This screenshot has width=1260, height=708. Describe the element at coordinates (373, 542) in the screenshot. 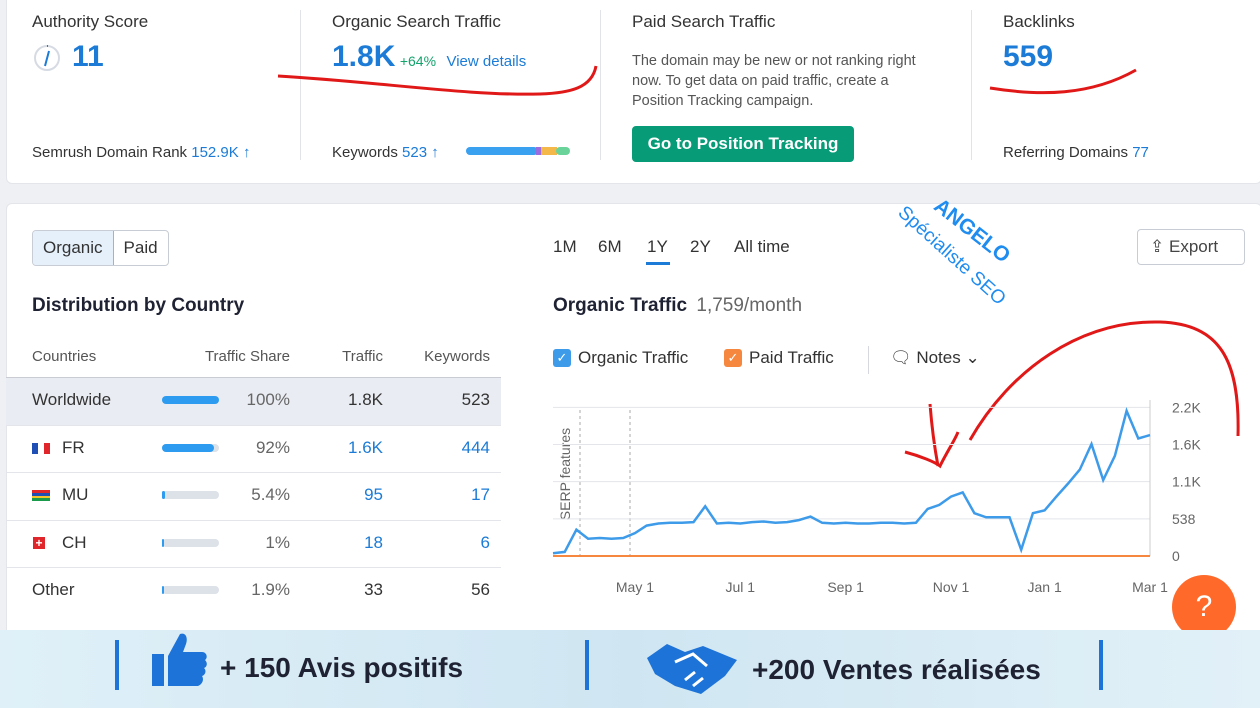

I see `traffic: 18` at that location.